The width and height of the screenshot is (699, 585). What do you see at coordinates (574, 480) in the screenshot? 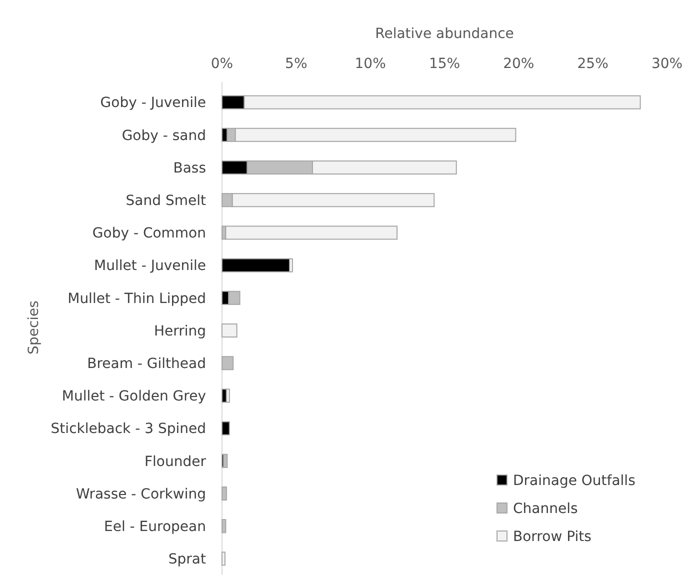
I see `legend-label: Drainage Outfalls` at bounding box center [574, 480].